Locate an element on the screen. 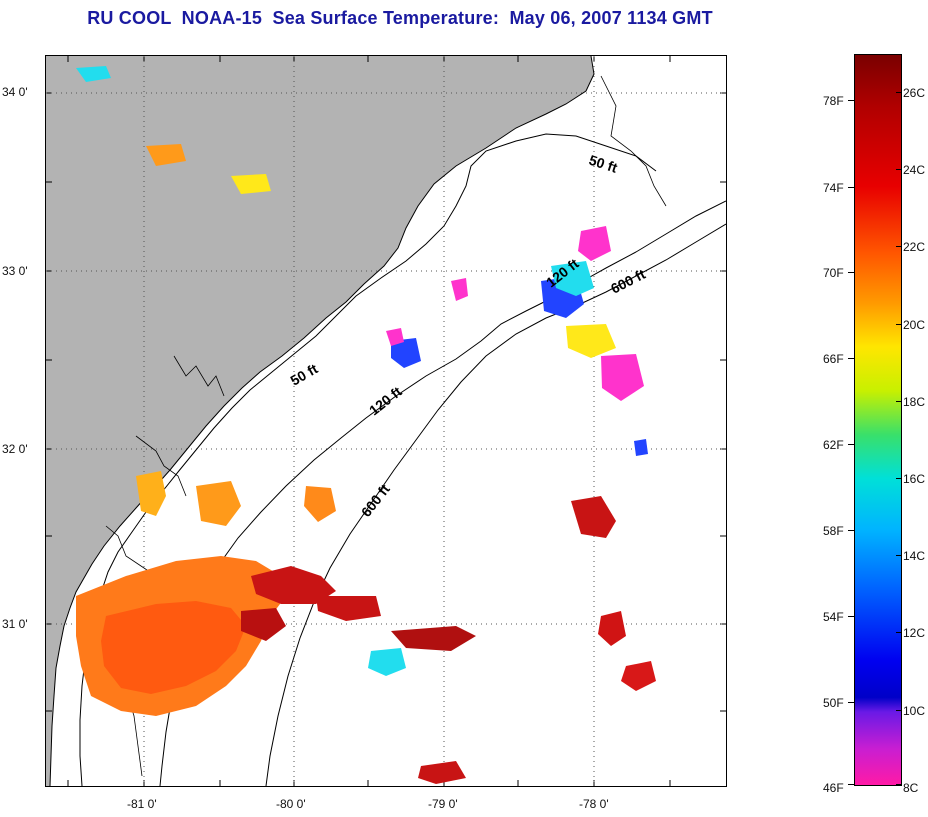 This screenshot has width=928, height=817. colorbar-tick-12c is located at coordinates (899, 632).